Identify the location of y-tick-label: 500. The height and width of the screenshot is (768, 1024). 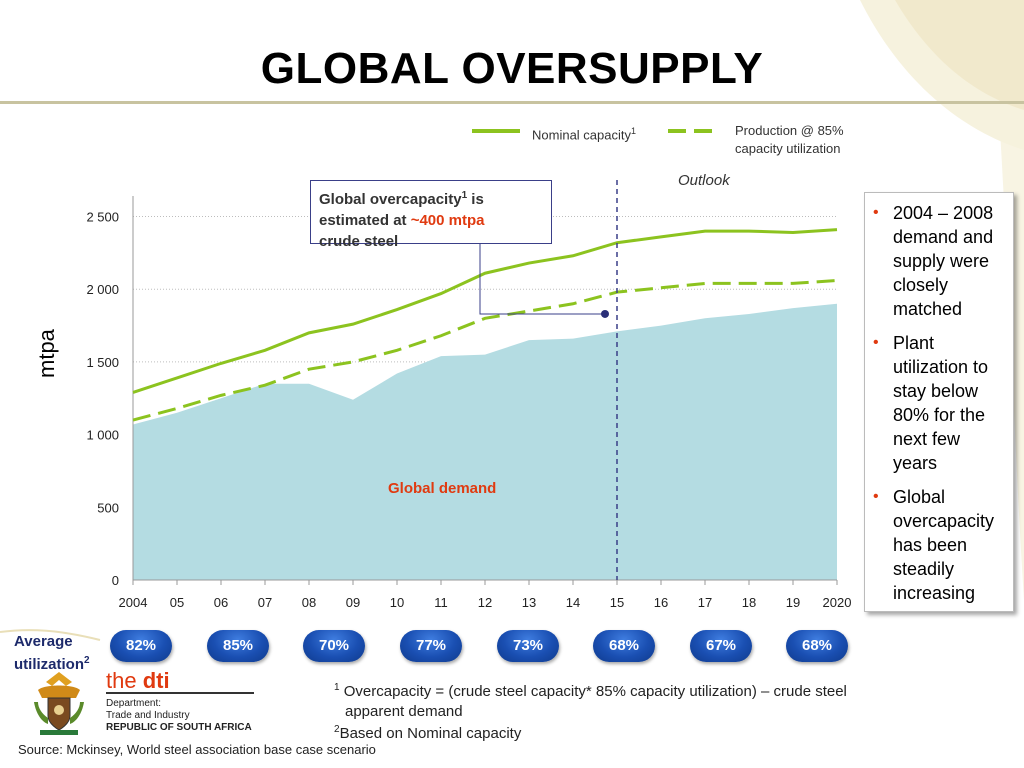
(108, 507).